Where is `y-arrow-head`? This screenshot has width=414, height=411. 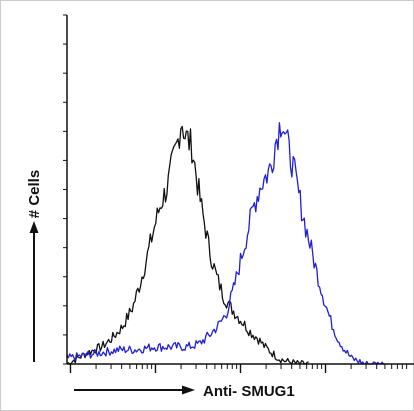
y-arrow-head is located at coordinates (34, 227).